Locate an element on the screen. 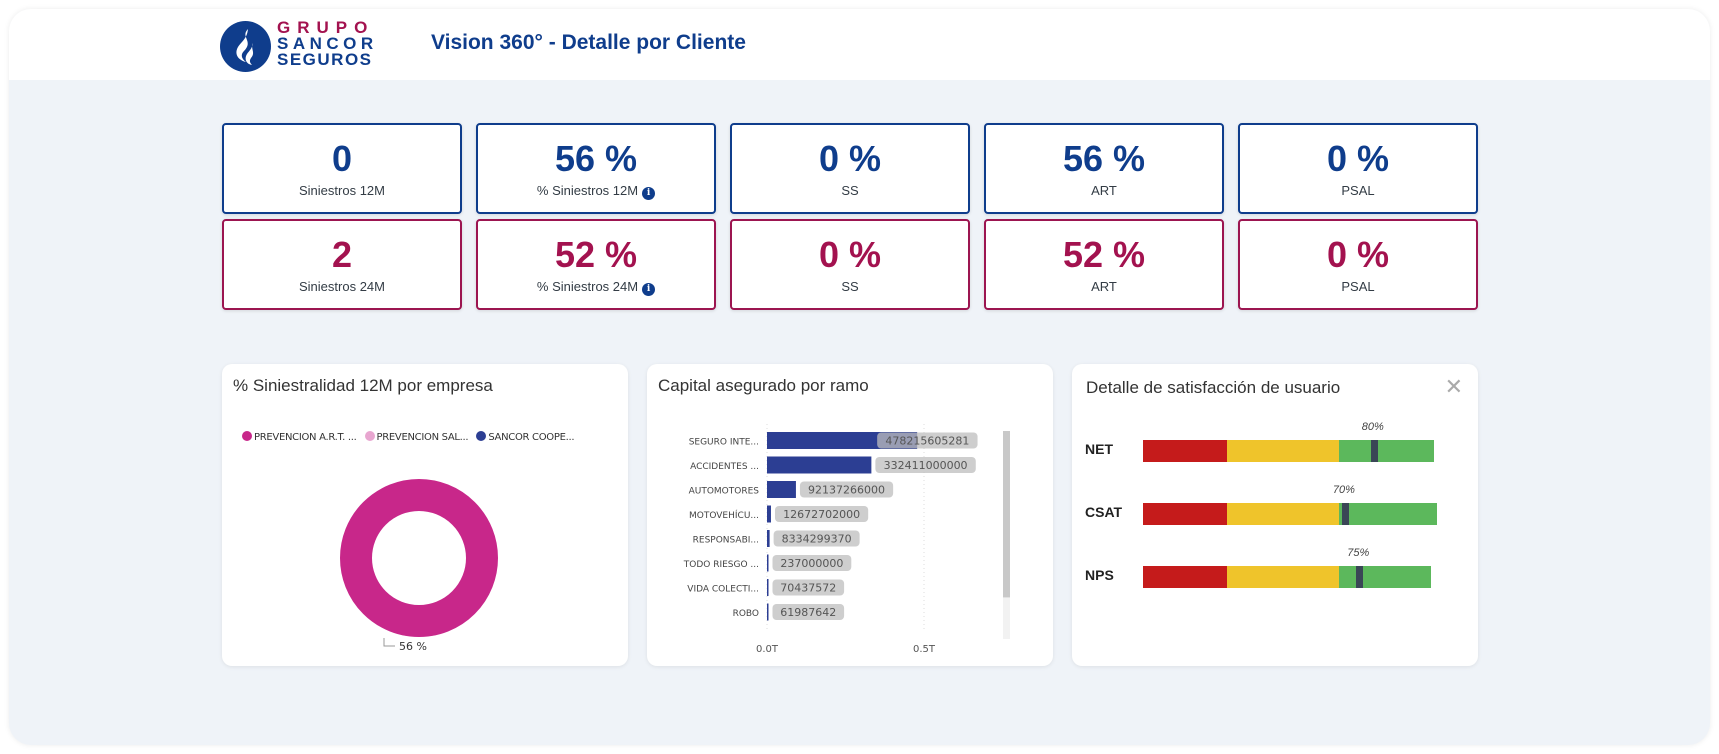  kpi-label-text: % Siniestros 24M is located at coordinates (587, 286).